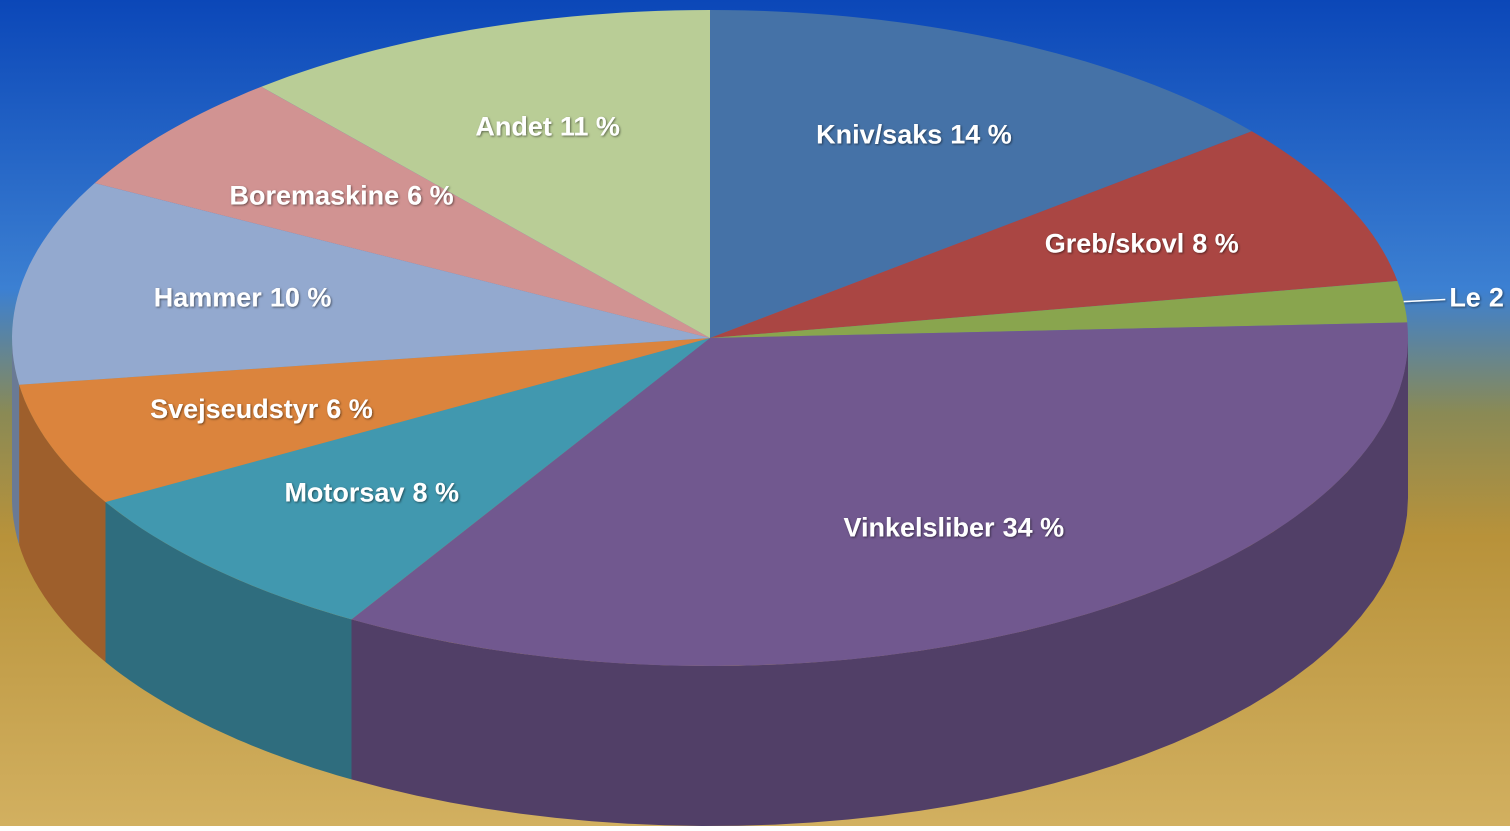 The width and height of the screenshot is (1510, 831). What do you see at coordinates (981, 135) in the screenshot?
I see `label-value: 14 %` at bounding box center [981, 135].